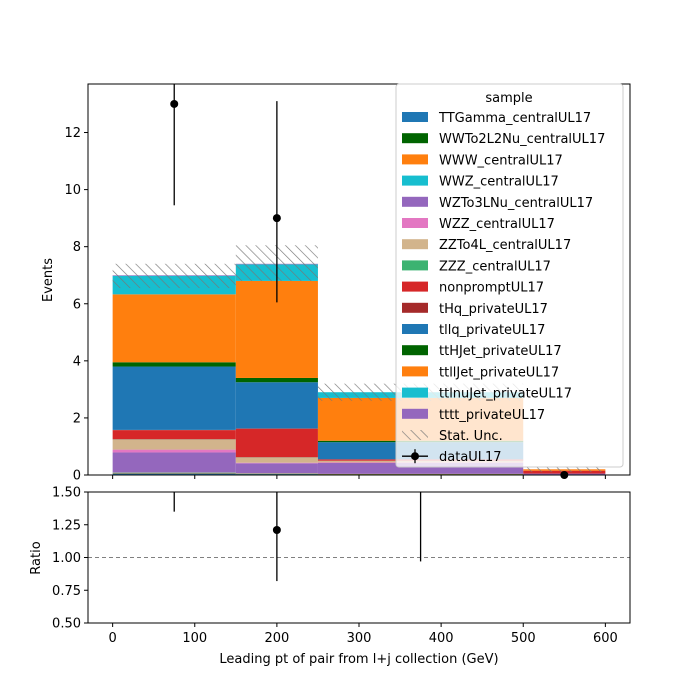  I want to click on ratio-y-ticks: 0.50 0.75 1.00 1.25 1.50, so click(70, 559).